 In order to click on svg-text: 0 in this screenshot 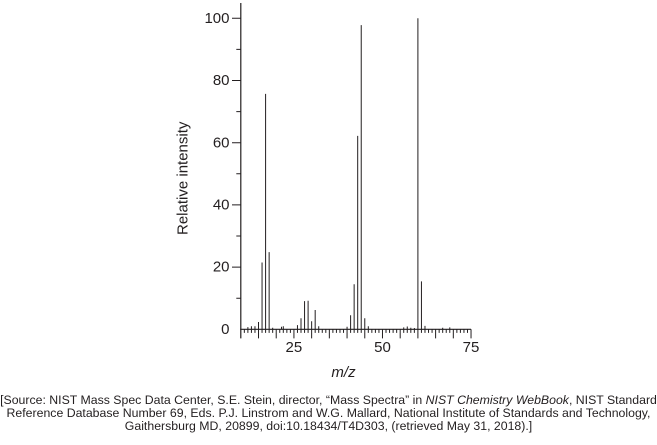, I will do `click(225, 329)`.